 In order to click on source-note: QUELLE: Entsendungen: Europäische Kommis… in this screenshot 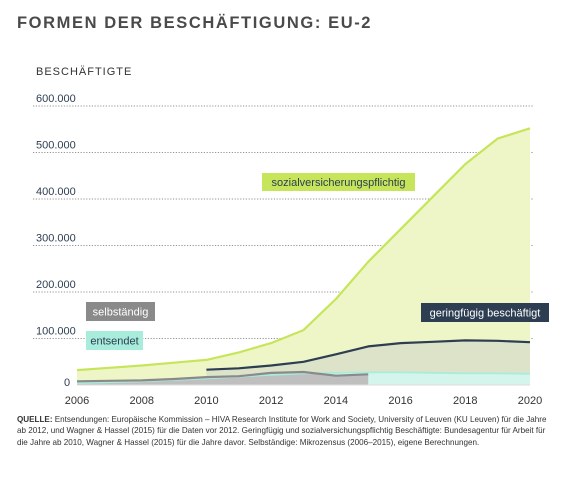, I will do `click(287, 431)`.